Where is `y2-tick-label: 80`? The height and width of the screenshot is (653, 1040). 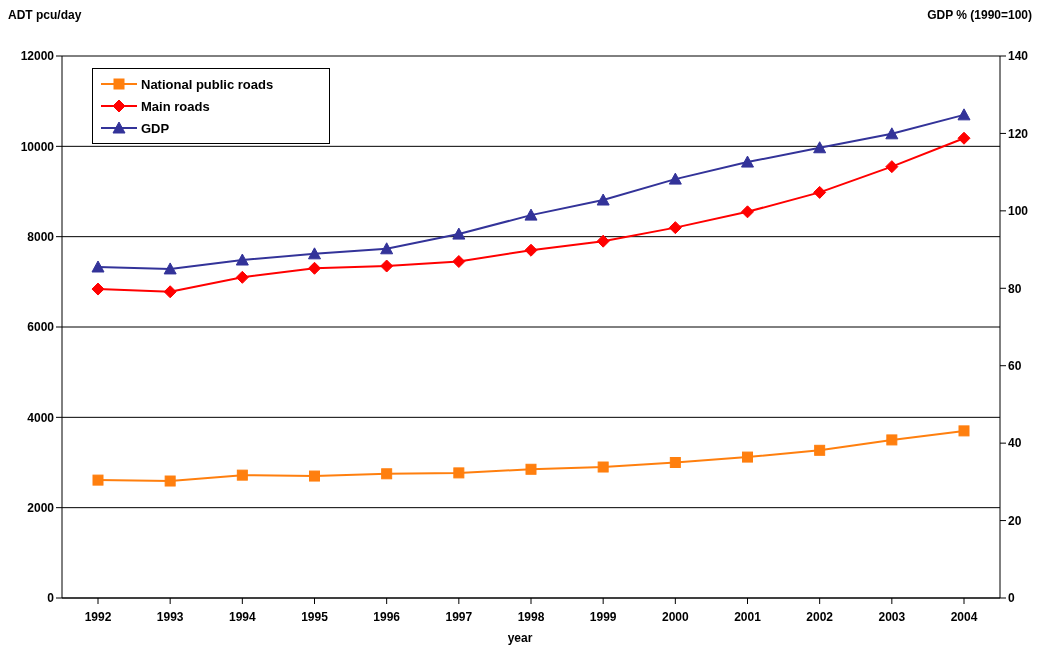 y2-tick-label: 80 is located at coordinates (1015, 288).